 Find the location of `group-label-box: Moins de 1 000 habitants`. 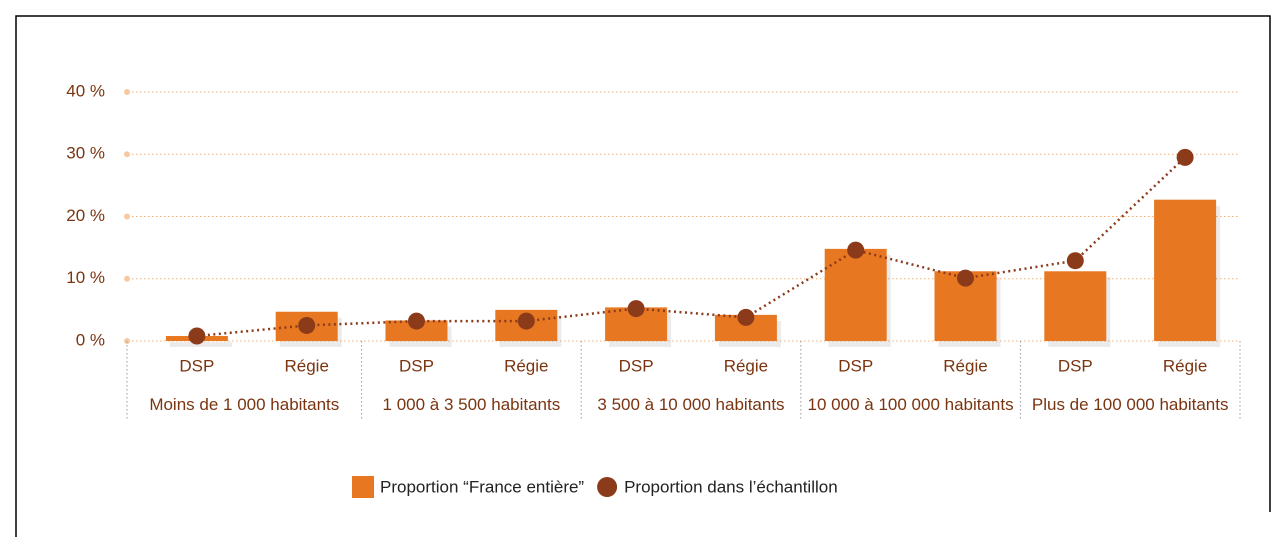

group-label-box: Moins de 1 000 habitants is located at coordinates (244, 404).